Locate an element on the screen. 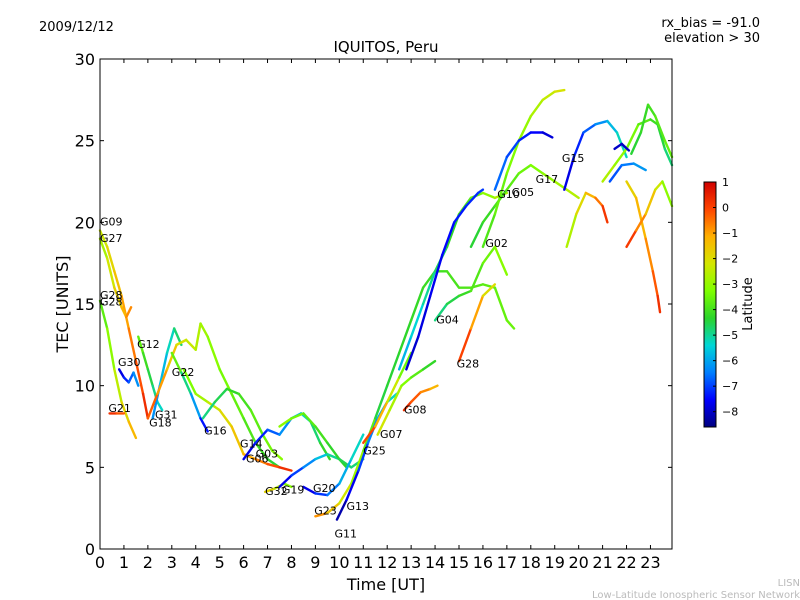 Image resolution: width=800 pixels, height=600 pixels. series-g33-segment is located at coordinates (640, 218).